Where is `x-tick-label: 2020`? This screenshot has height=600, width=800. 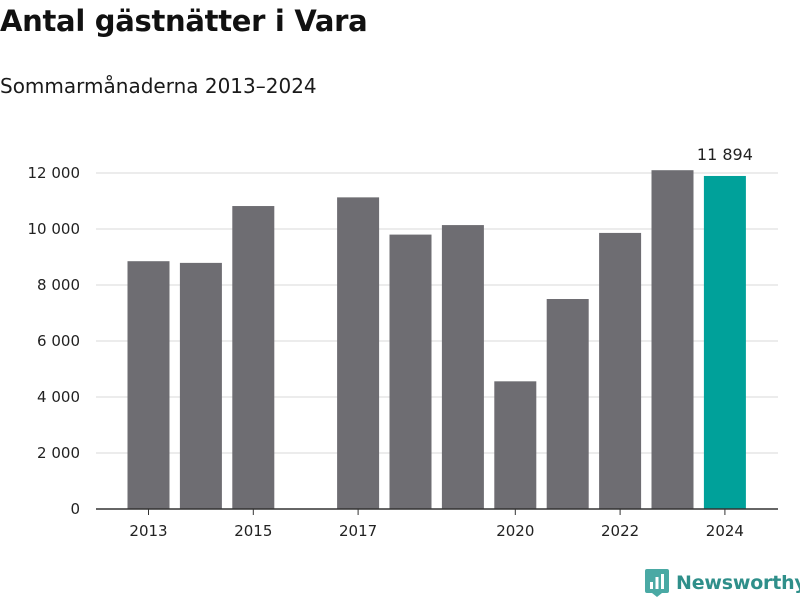 x-tick-label: 2020 is located at coordinates (515, 531).